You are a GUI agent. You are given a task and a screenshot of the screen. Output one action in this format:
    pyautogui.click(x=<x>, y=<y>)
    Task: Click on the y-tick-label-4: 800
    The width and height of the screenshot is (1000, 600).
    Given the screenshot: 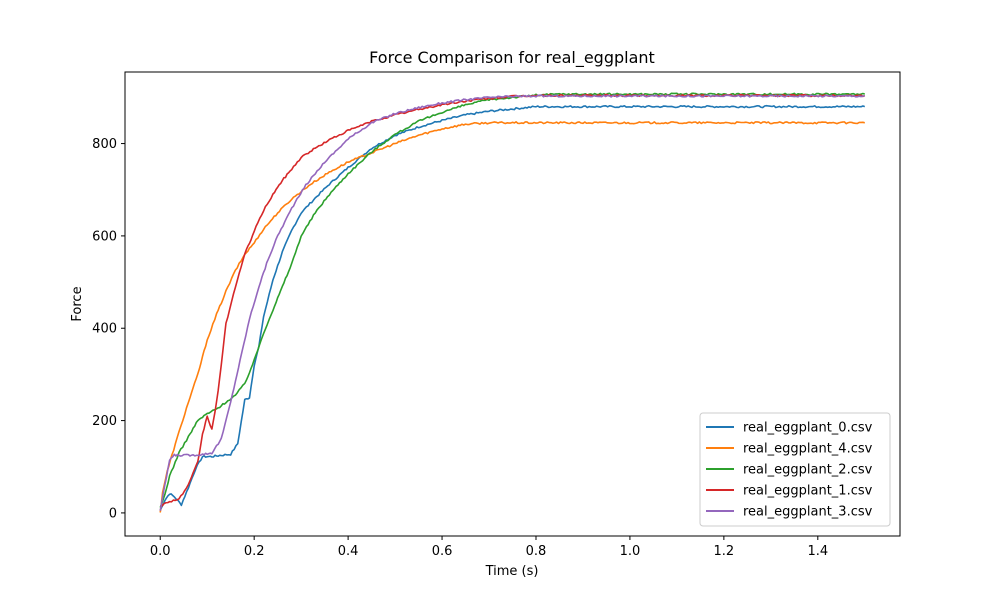 What is the action you would take?
    pyautogui.click(x=104, y=144)
    